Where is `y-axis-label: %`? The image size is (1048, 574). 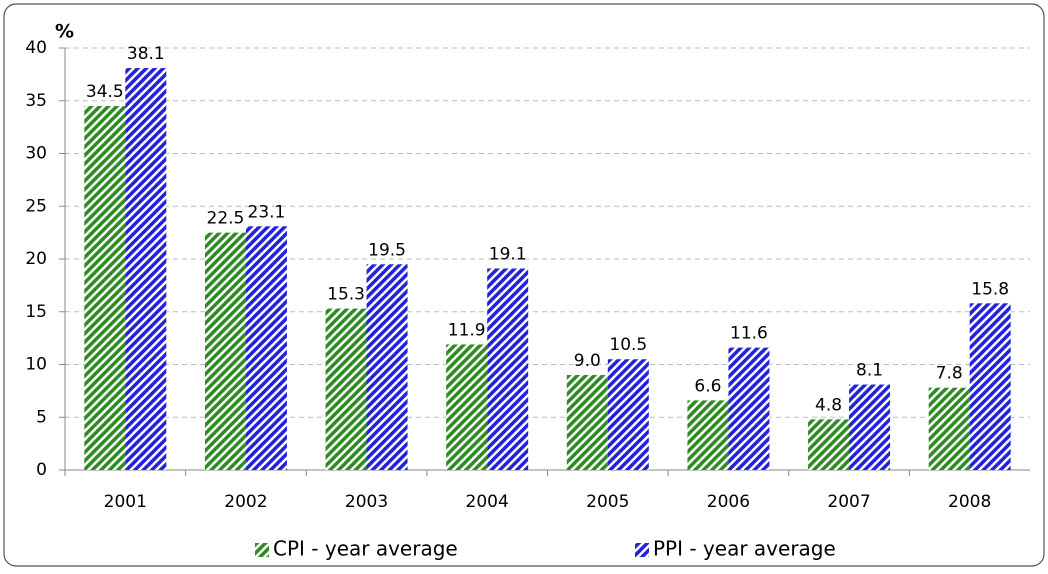
y-axis-label: % is located at coordinates (64, 32).